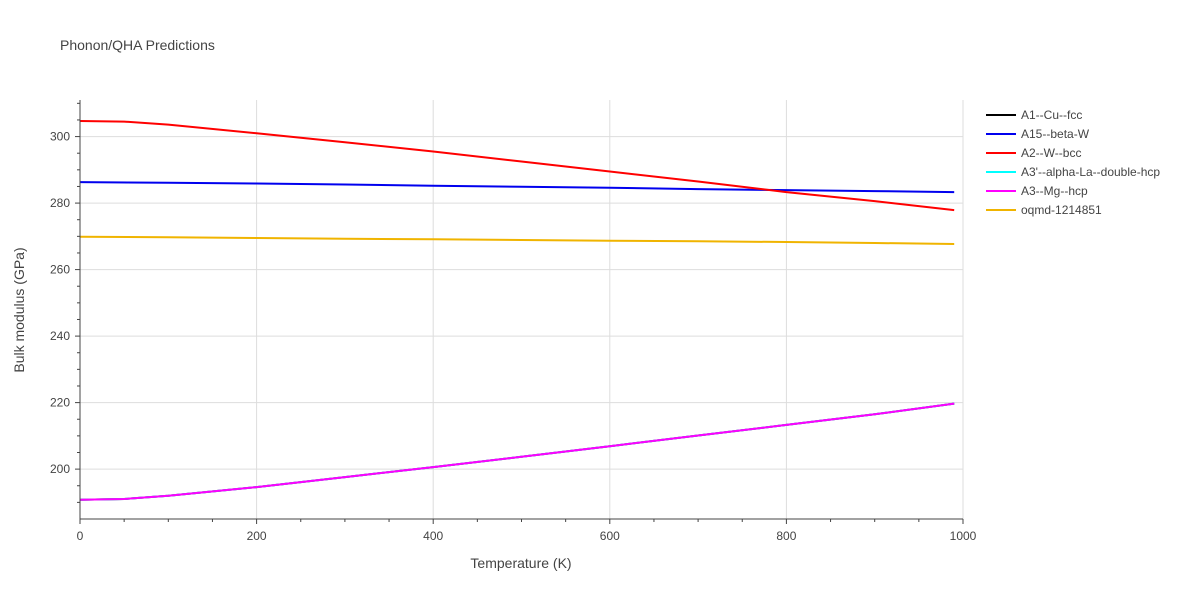 The height and width of the screenshot is (600, 1200). Describe the element at coordinates (257, 536) in the screenshot. I see `x-tick-label: 200` at that location.